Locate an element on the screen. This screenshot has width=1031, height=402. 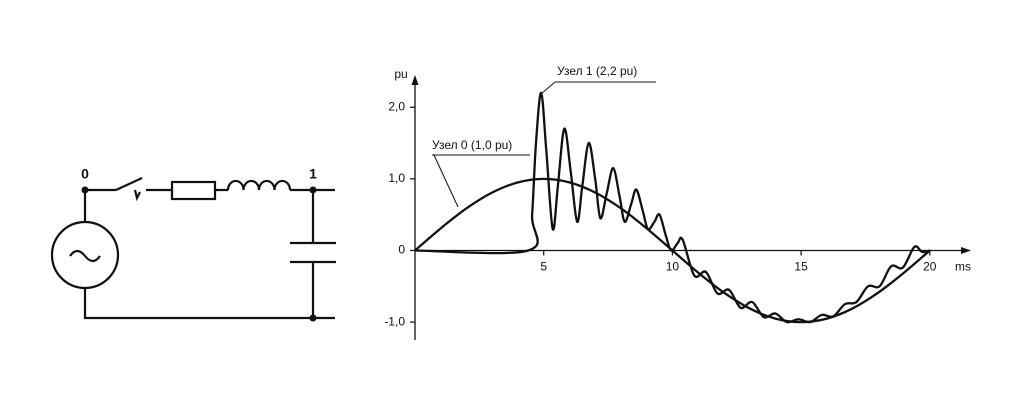
capacitor is located at coordinates (313, 252).